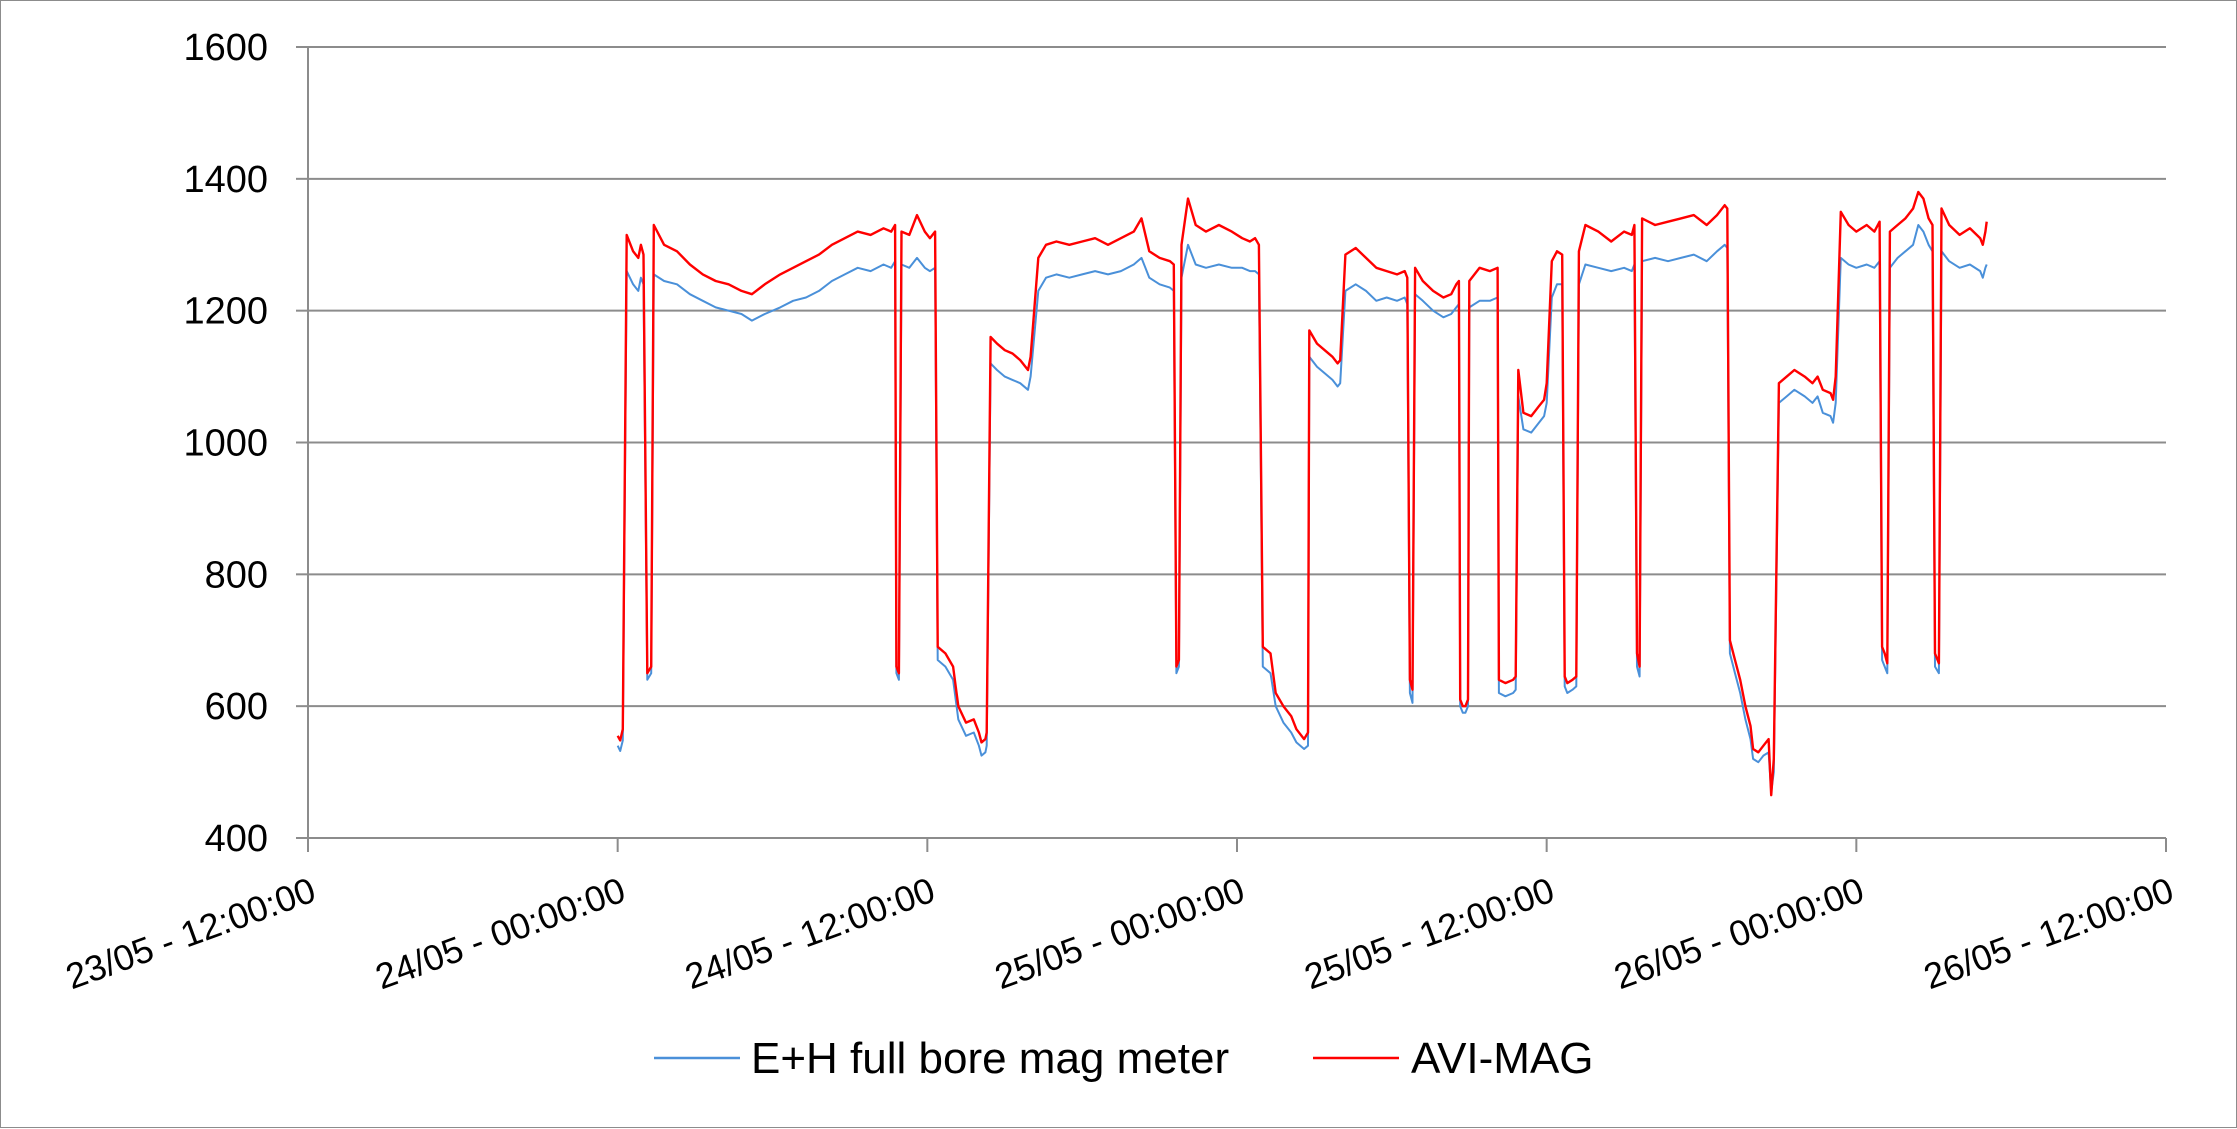 The image size is (2237, 1129). Describe the element at coordinates (1429, 933) in the screenshot. I see `x-tick-label: 25/05 - 12:00:00` at that location.